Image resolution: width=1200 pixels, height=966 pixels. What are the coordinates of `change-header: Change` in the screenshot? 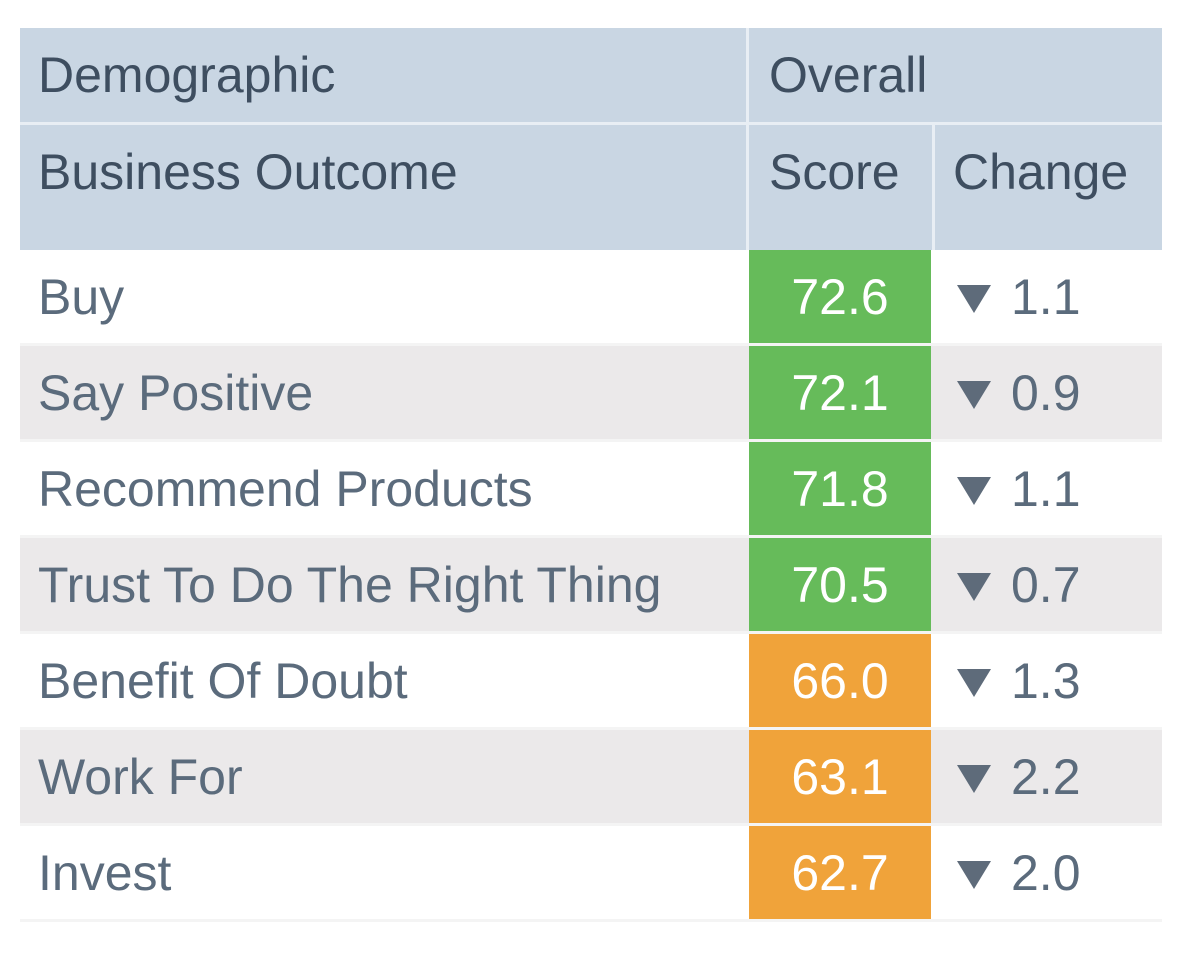 It's located at (1047, 187).